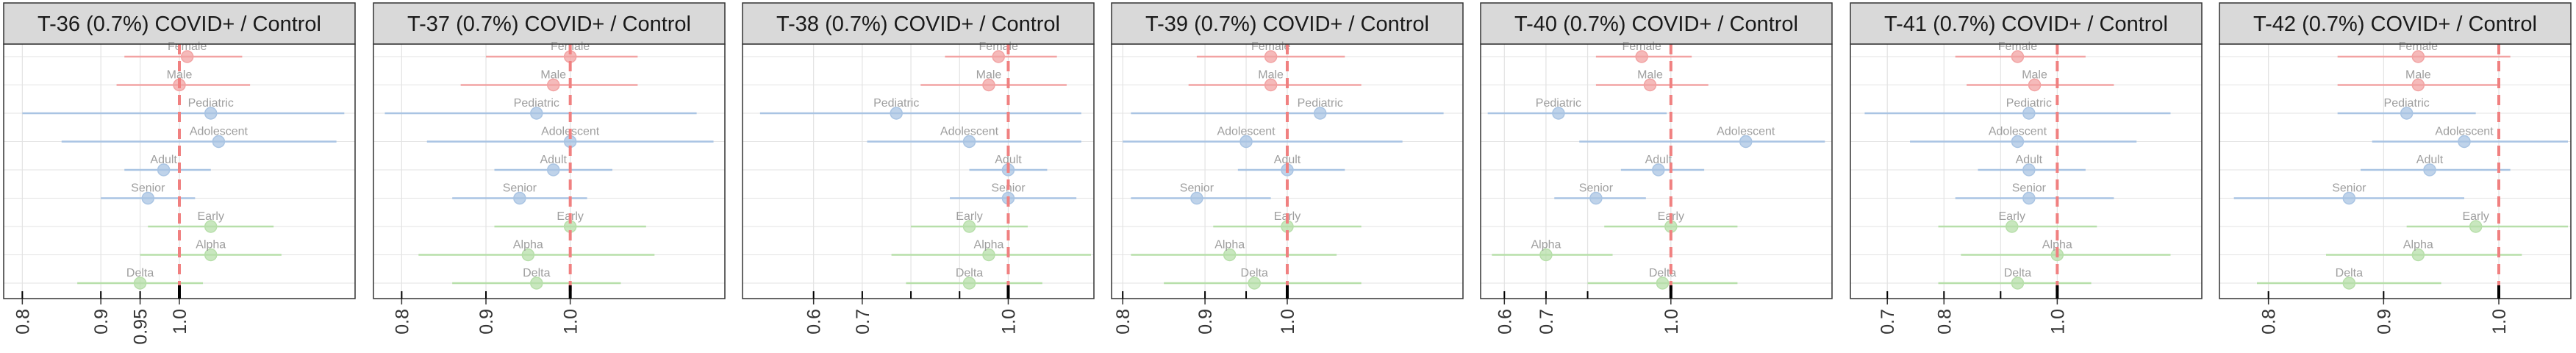 The height and width of the screenshot is (353, 2576). I want to click on facet-title: T-39 (0.7%) COVID+ / Control, so click(1287, 25).